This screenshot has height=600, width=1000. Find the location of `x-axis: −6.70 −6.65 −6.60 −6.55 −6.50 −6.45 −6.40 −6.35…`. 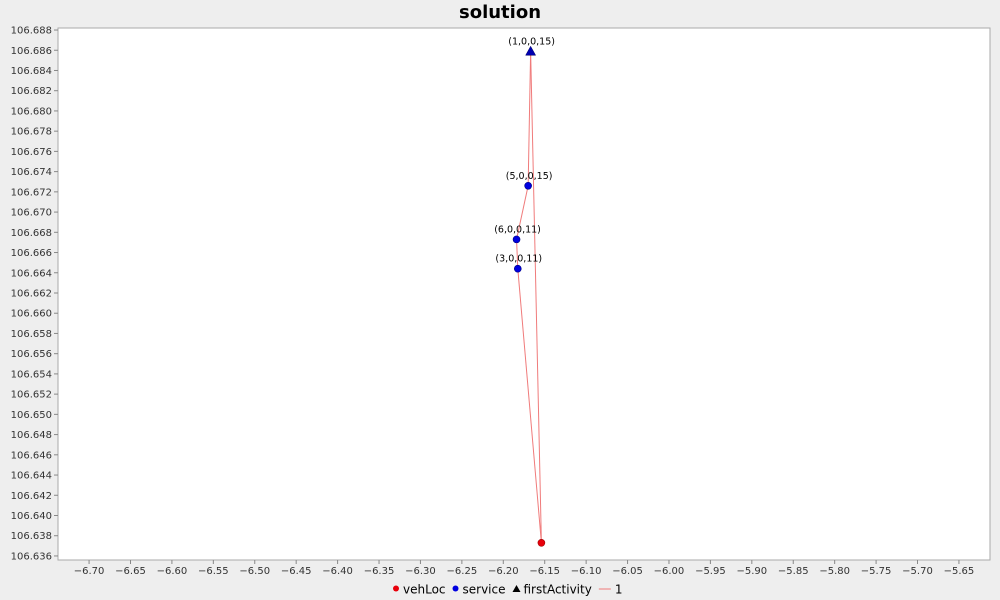

x-axis: −6.70 −6.65 −6.60 −6.55 −6.50 −6.45 −6.40 −6.35… is located at coordinates (524, 568).